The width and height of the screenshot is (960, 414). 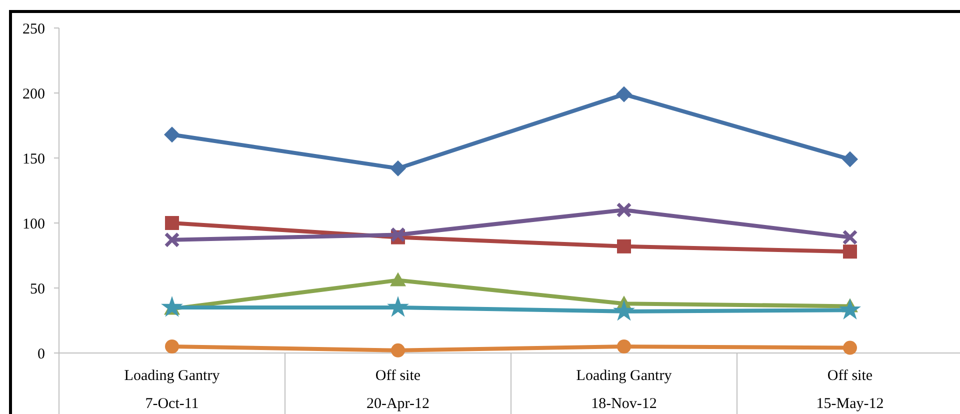 What do you see at coordinates (33, 224) in the screenshot?
I see `y-tick-label: 100` at bounding box center [33, 224].